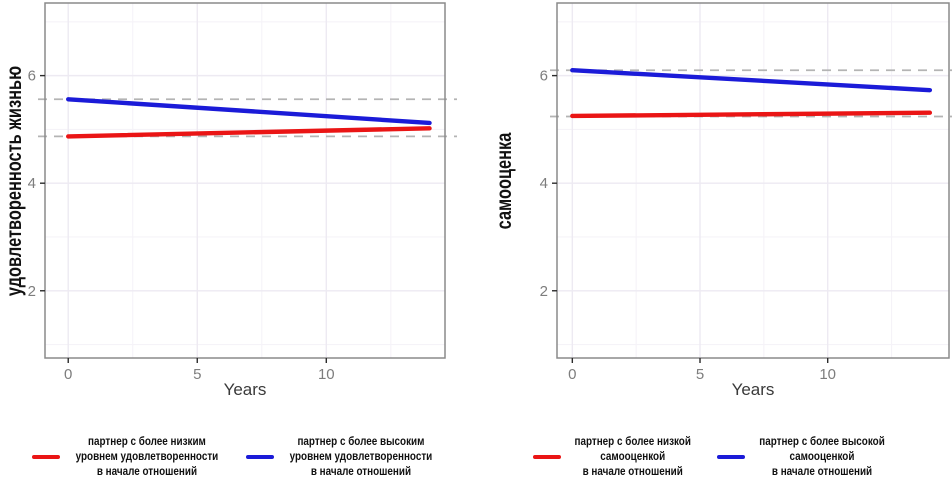 This screenshot has width=952, height=504. What do you see at coordinates (751, 80) in the screenshot?
I see `series-line-higher-initial-self-esteem-partner` at bounding box center [751, 80].